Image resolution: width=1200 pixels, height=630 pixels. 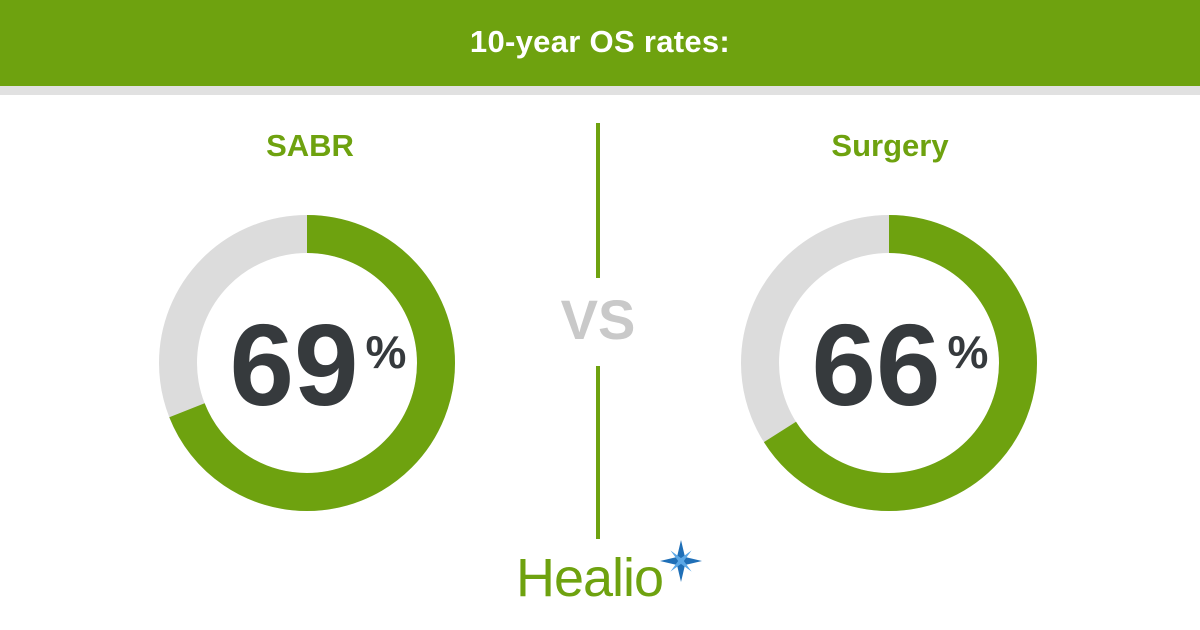 I want to click on banner-divider, so click(x=600, y=90).